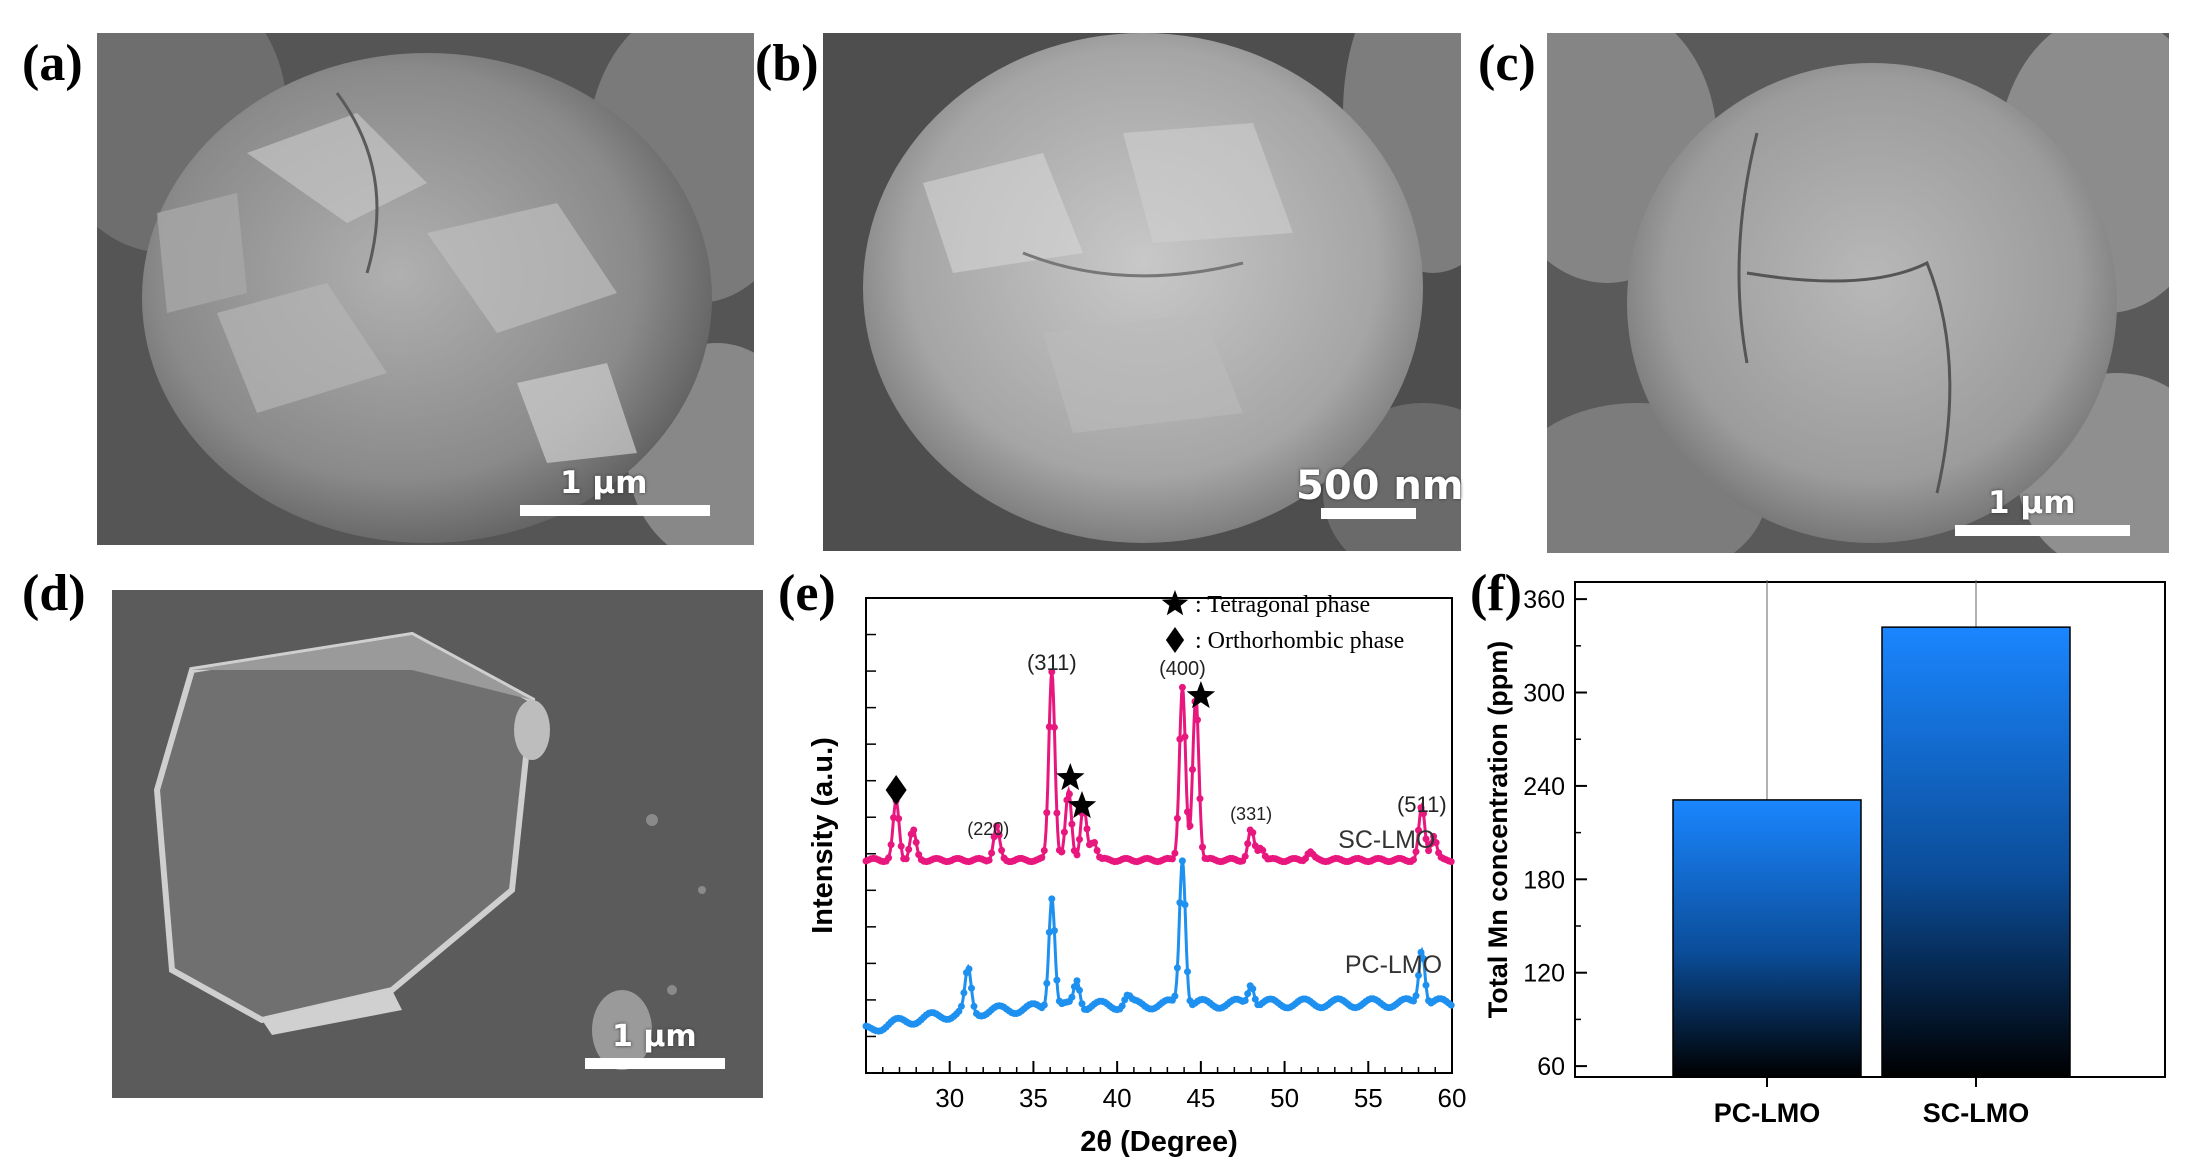  I want to click on scale-bar-a, so click(615, 510).